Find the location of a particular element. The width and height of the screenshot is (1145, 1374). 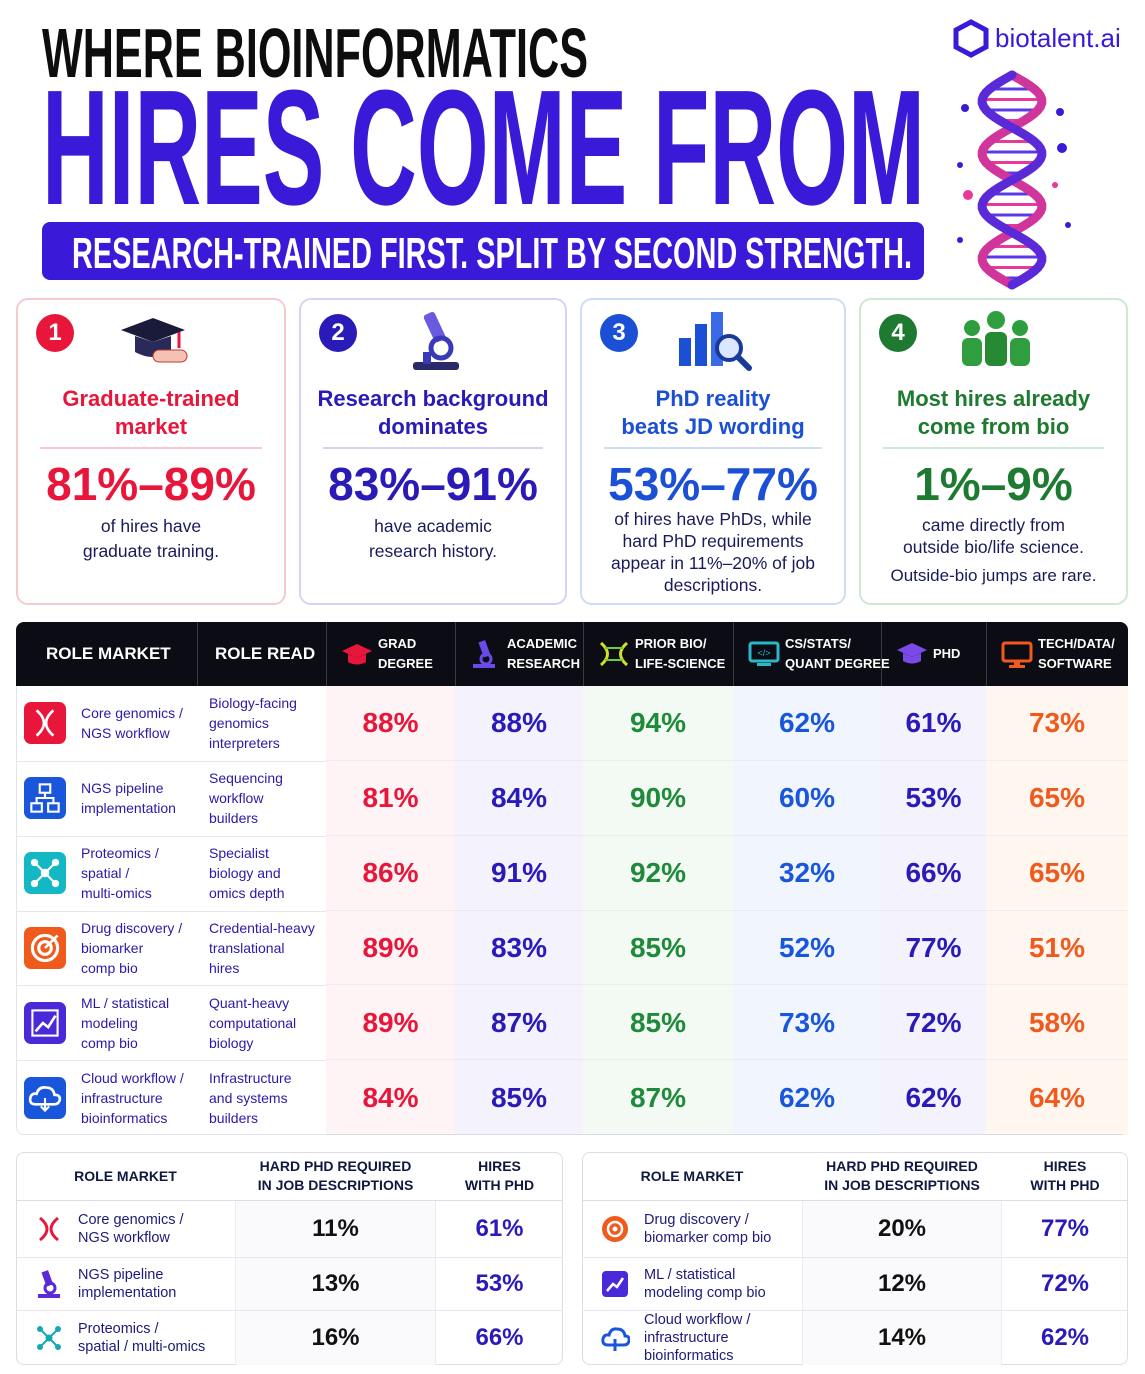

row-text: implementation is located at coordinates (127, 1292).